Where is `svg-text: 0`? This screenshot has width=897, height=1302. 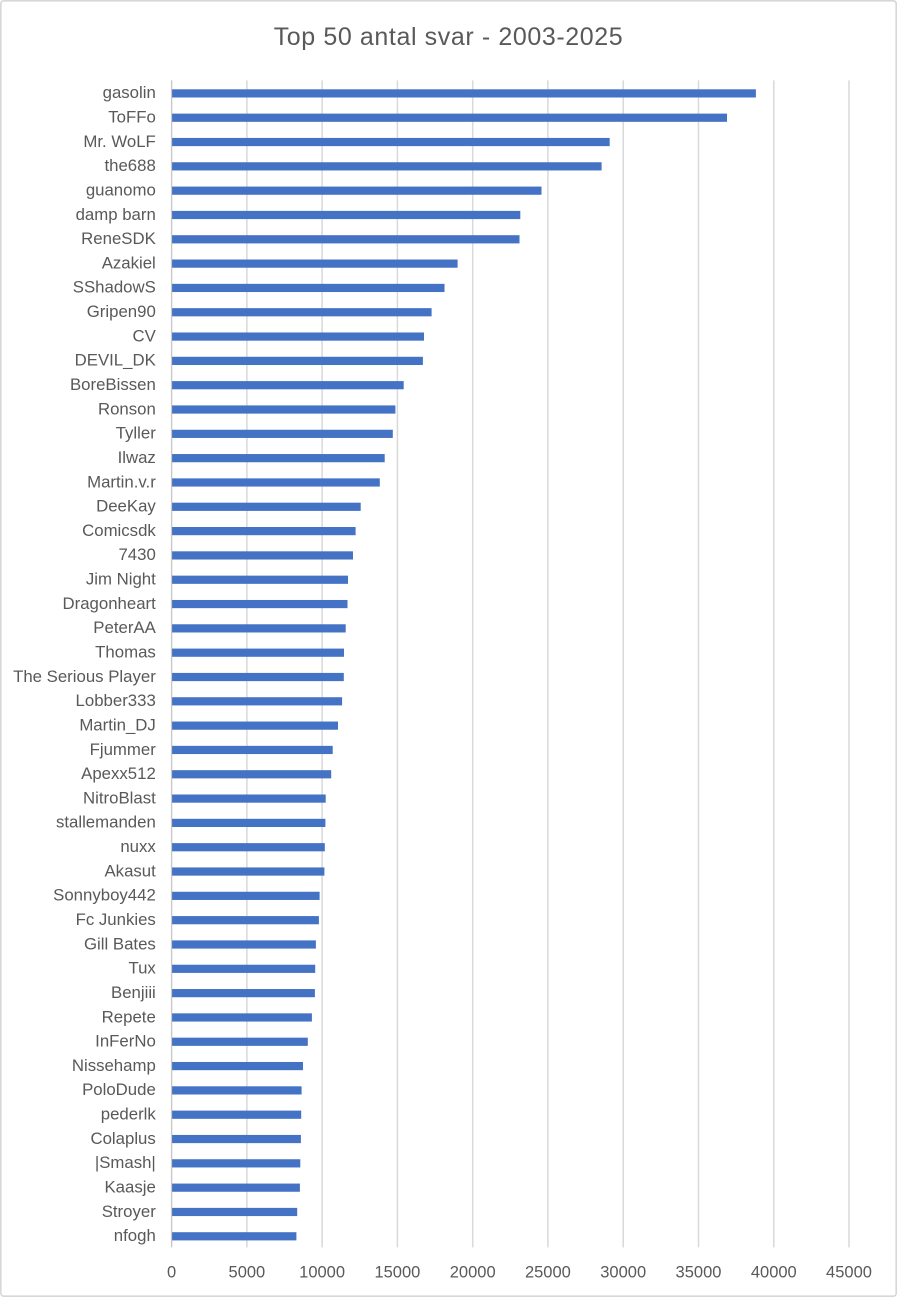 svg-text: 0 is located at coordinates (171, 1273).